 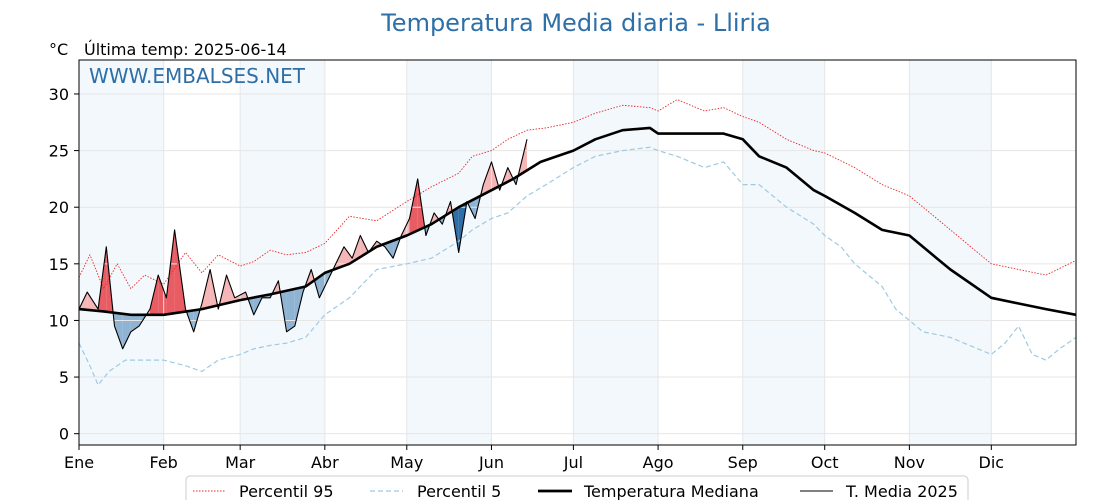 I want to click on x-tick-label: May, so click(x=406, y=462).